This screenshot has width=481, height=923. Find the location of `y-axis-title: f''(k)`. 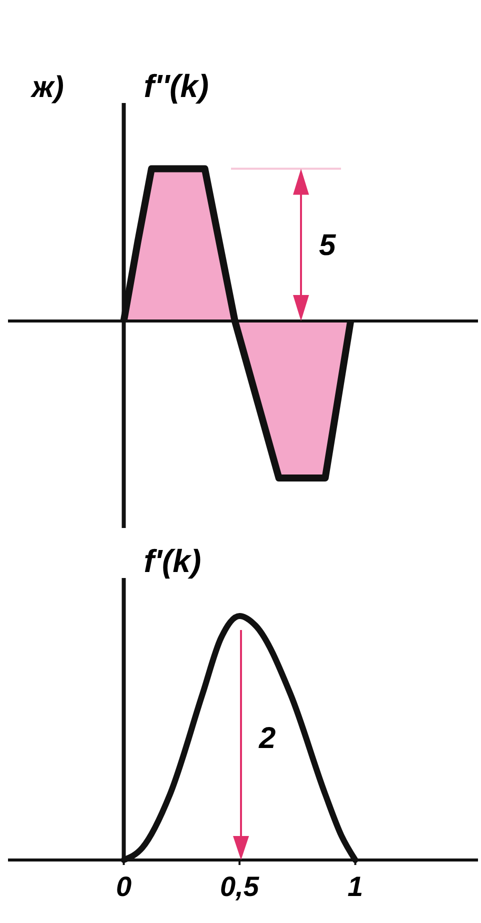

y-axis-title: f''(k) is located at coordinates (176, 86).